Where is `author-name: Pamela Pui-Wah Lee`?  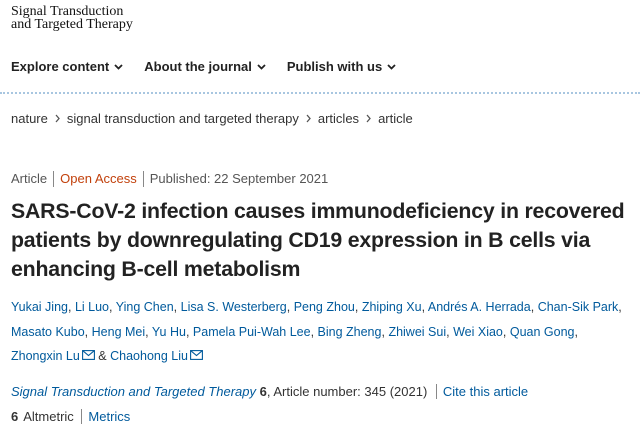
author-name: Pamela Pui-Wah Lee is located at coordinates (251, 331).